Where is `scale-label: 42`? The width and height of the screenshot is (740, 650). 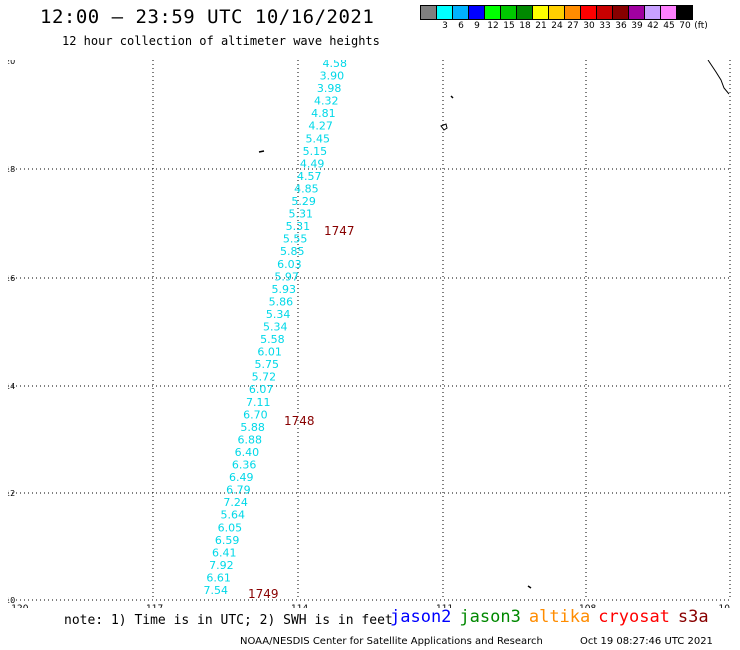 scale-label: 42 is located at coordinates (653, 26).